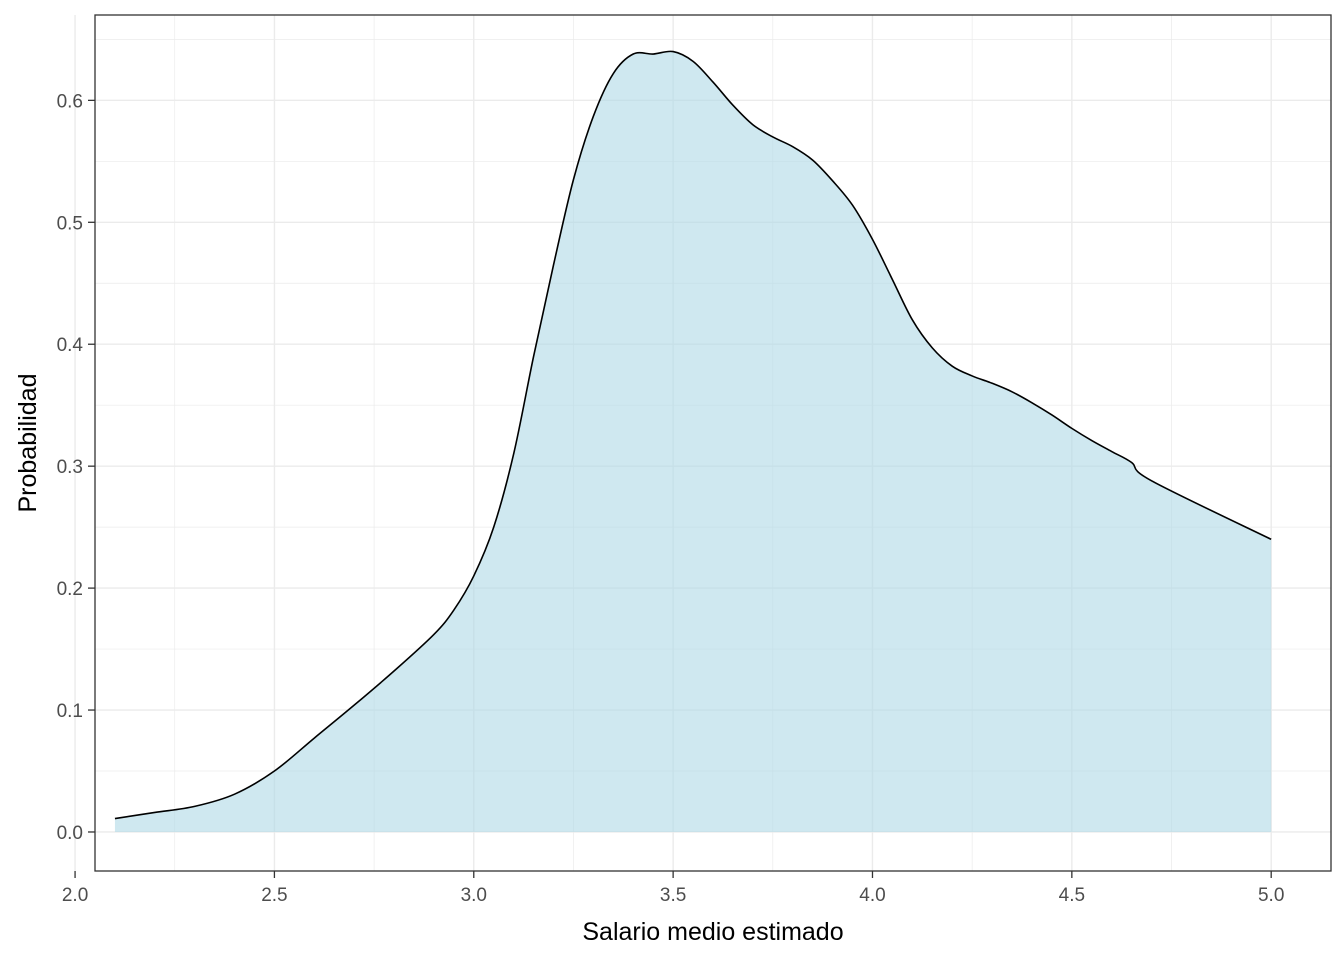 This screenshot has width=1344, height=965. What do you see at coordinates (70, 467) in the screenshot?
I see `y-tick-label: 0.3` at bounding box center [70, 467].